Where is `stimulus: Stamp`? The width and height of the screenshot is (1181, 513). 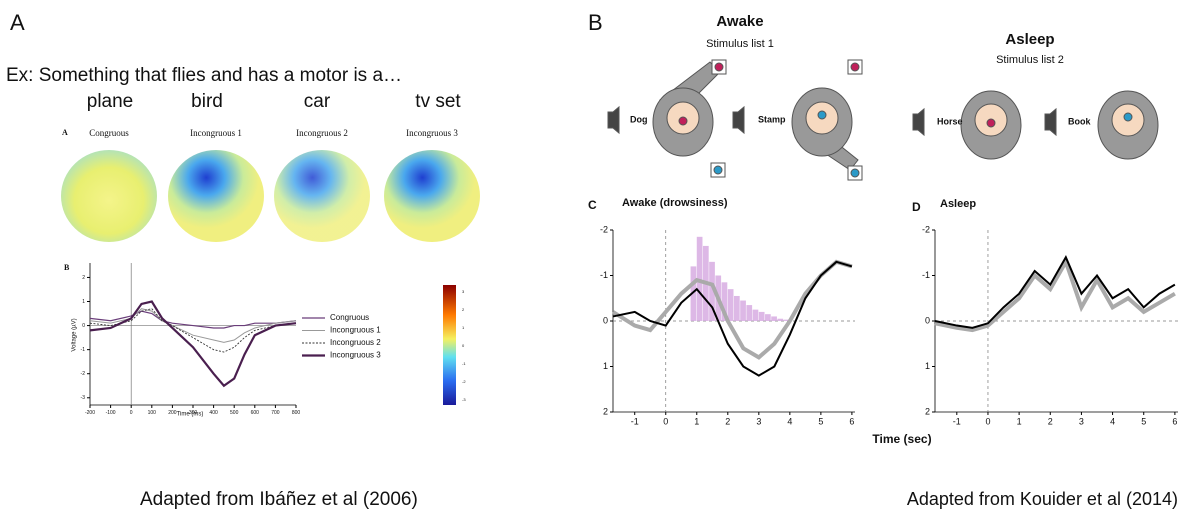 stimulus: Stamp is located at coordinates (772, 119).